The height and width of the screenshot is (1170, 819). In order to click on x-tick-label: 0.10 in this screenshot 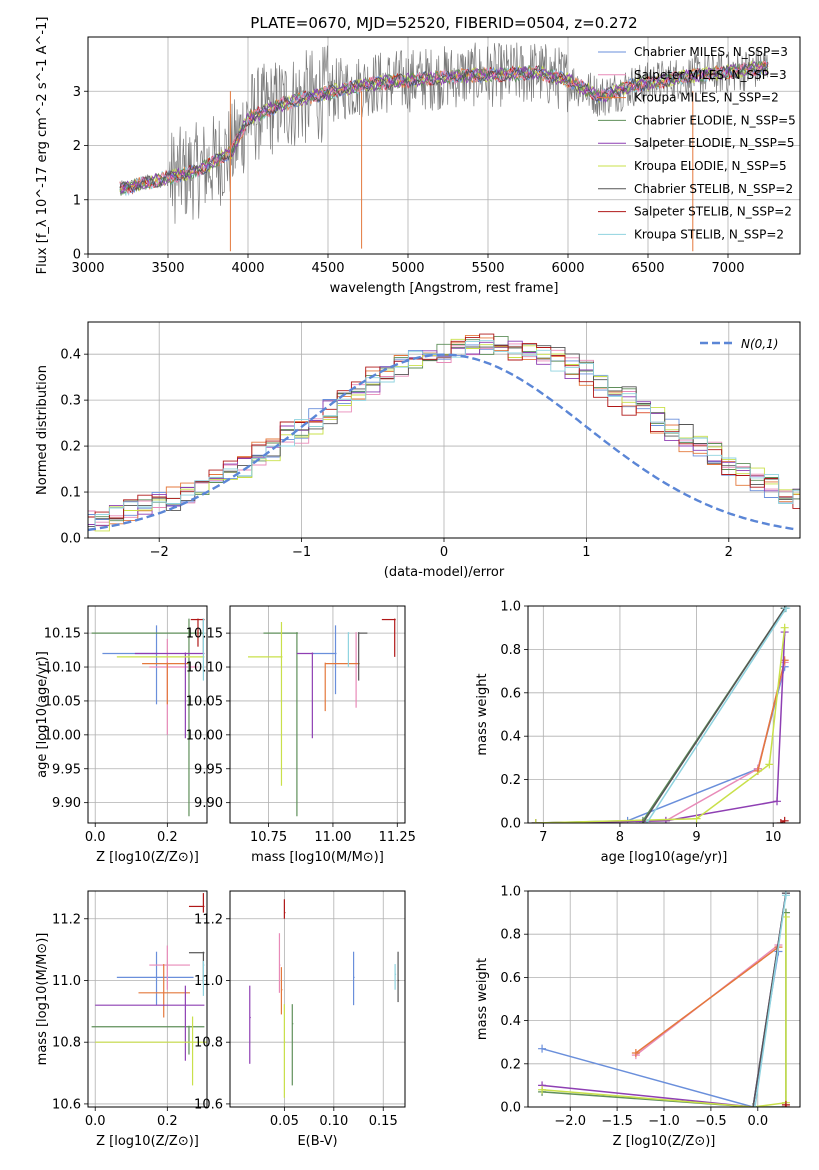, I will do `click(333, 1121)`.